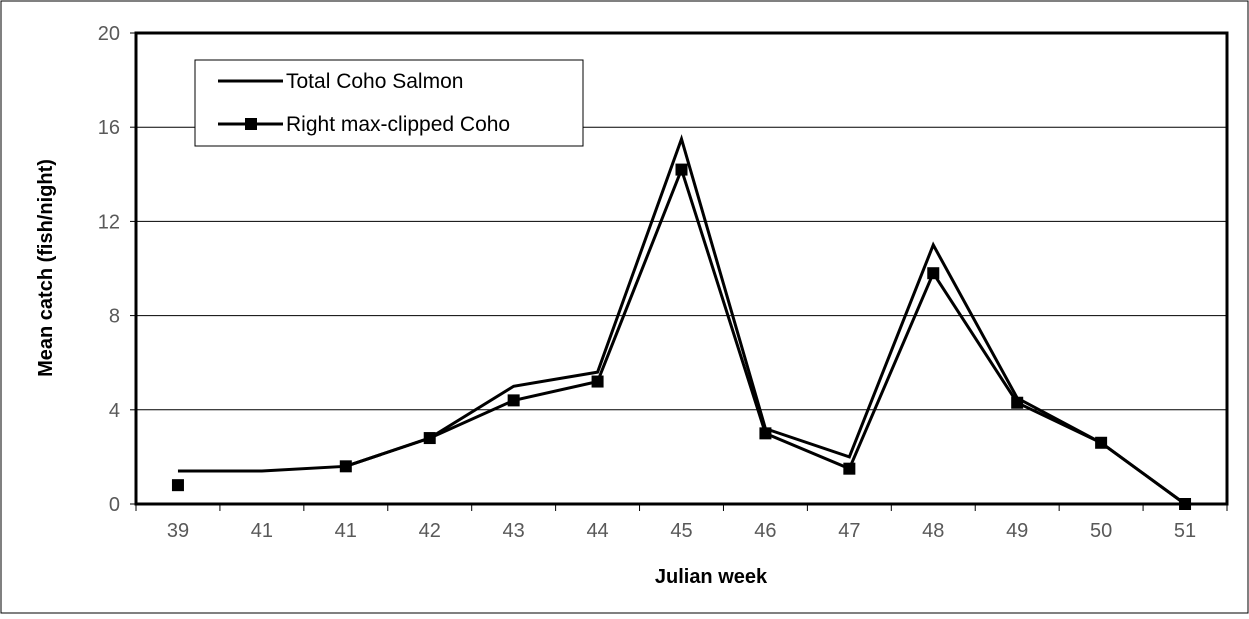  I want to click on y-tick-label: 8, so click(114, 317).